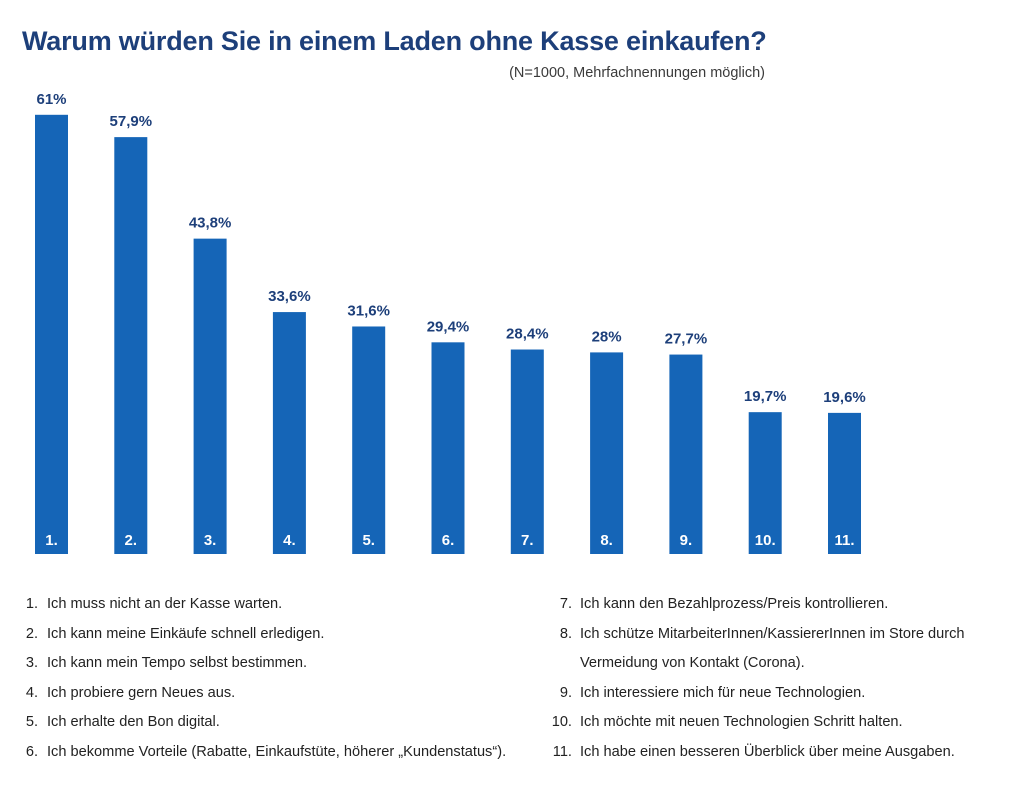 This screenshot has height=792, width=1021. I want to click on legend-item-1: 1. Ich muss nicht an der Kasse warten., so click(281, 605).